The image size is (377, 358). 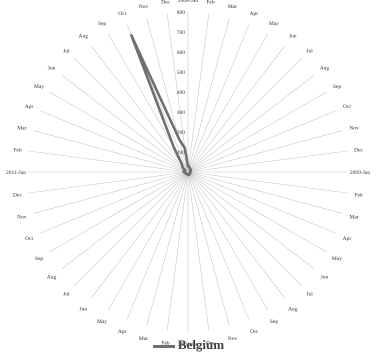 I want to click on category-label-32: Sep, so click(x=39, y=259).